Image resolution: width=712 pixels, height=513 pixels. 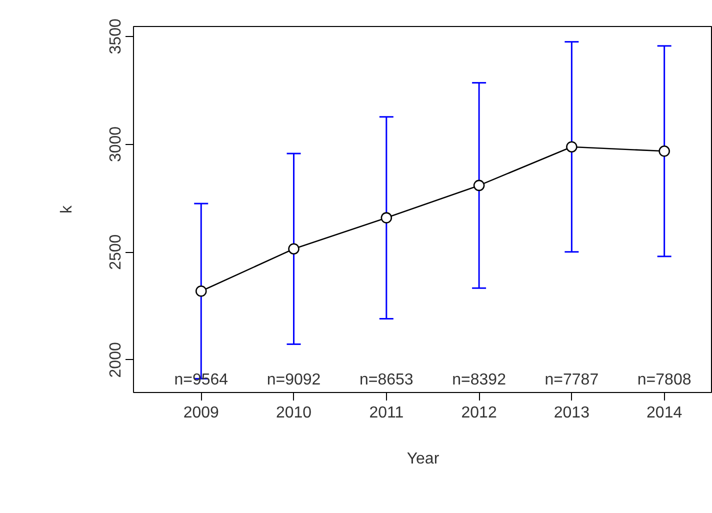 What do you see at coordinates (293, 380) in the screenshot?
I see `annotation: n=9092` at bounding box center [293, 380].